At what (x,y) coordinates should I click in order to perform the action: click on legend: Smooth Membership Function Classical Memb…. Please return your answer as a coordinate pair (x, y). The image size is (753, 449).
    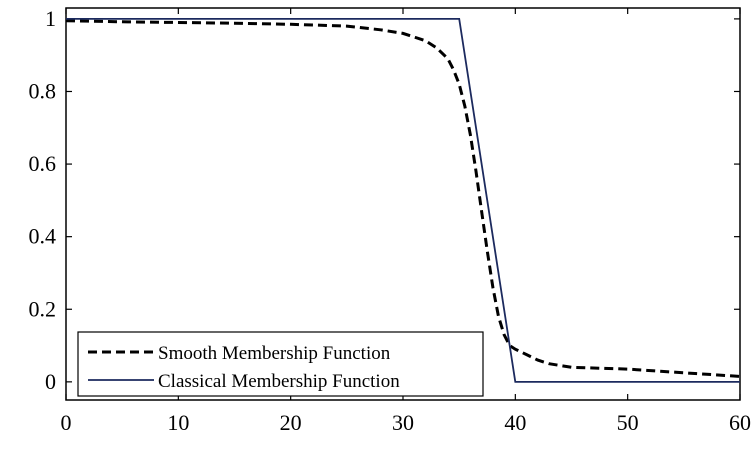
    Looking at the image, I should click on (280, 364).